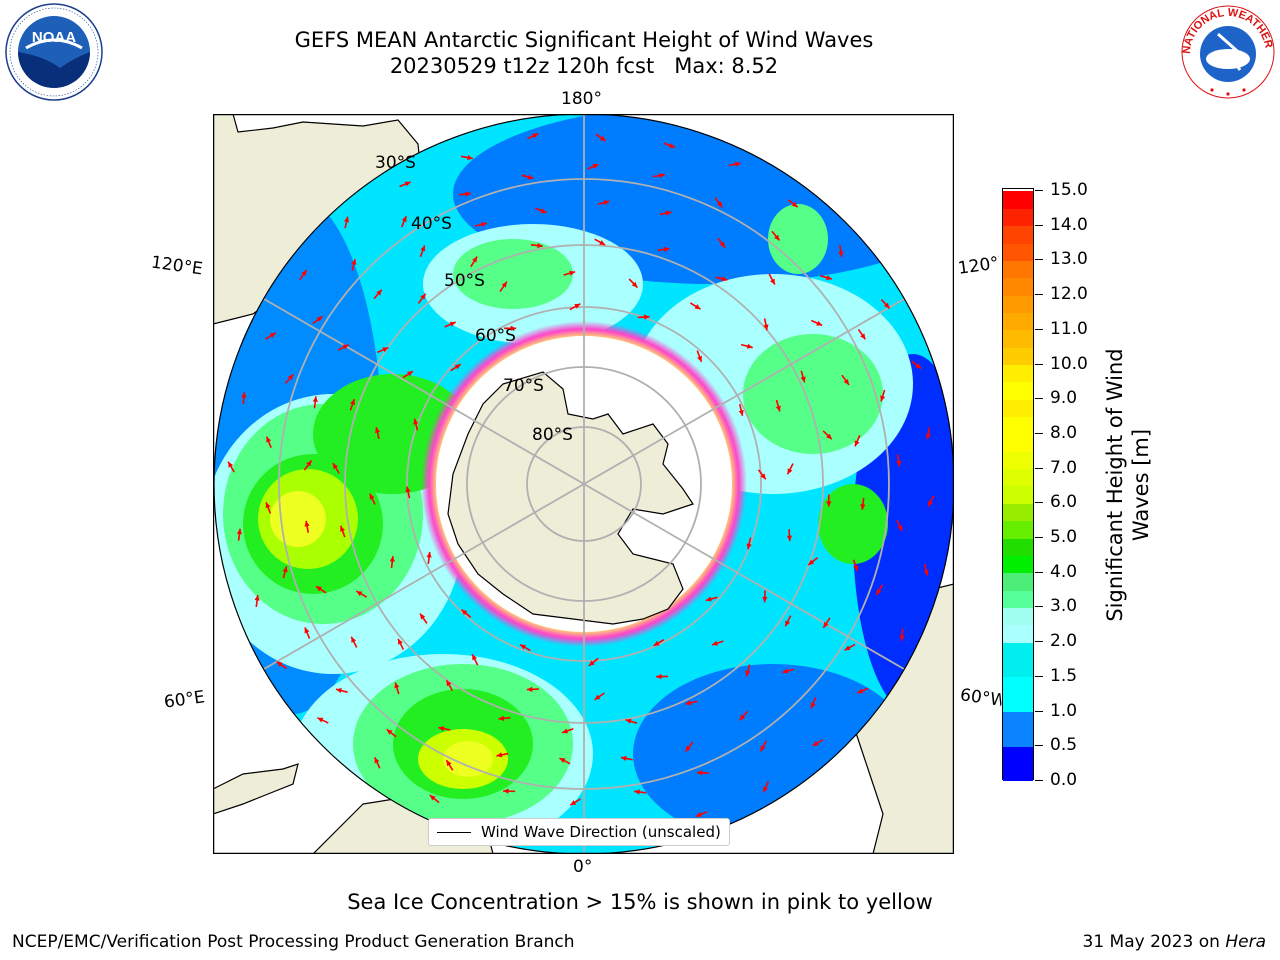  I want to click on colorbar-title: Significant Height of Wind Waves [m], so click(1128, 485).